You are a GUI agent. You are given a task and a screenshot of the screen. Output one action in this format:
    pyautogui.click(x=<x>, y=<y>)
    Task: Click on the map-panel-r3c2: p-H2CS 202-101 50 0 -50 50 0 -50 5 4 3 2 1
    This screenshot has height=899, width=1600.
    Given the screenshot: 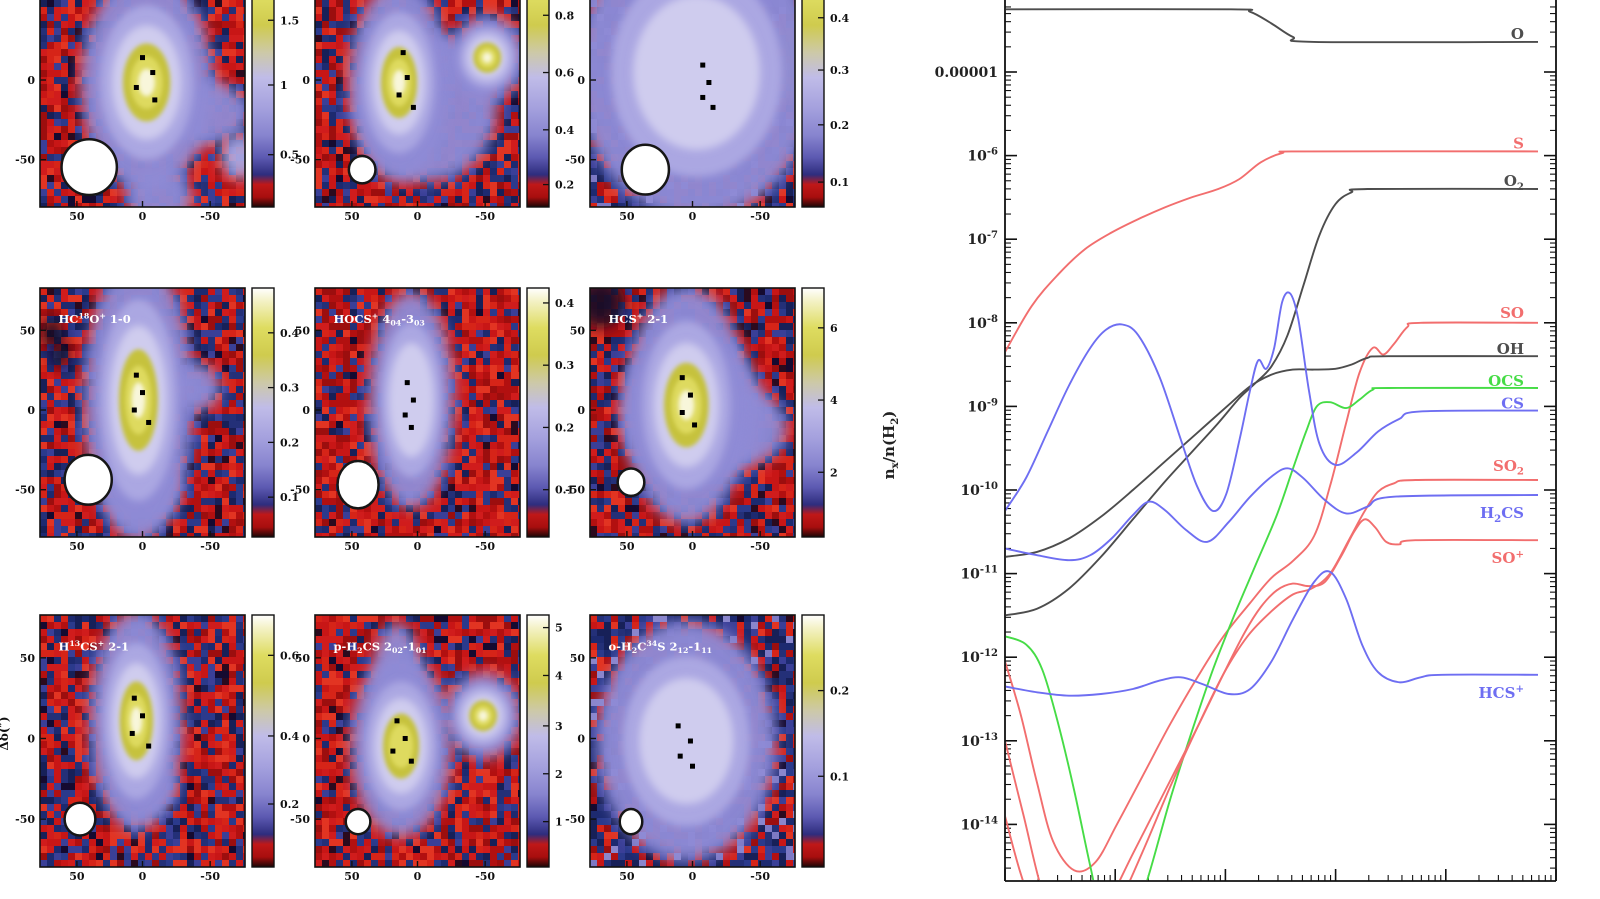 What is the action you would take?
    pyautogui.click(x=426, y=748)
    